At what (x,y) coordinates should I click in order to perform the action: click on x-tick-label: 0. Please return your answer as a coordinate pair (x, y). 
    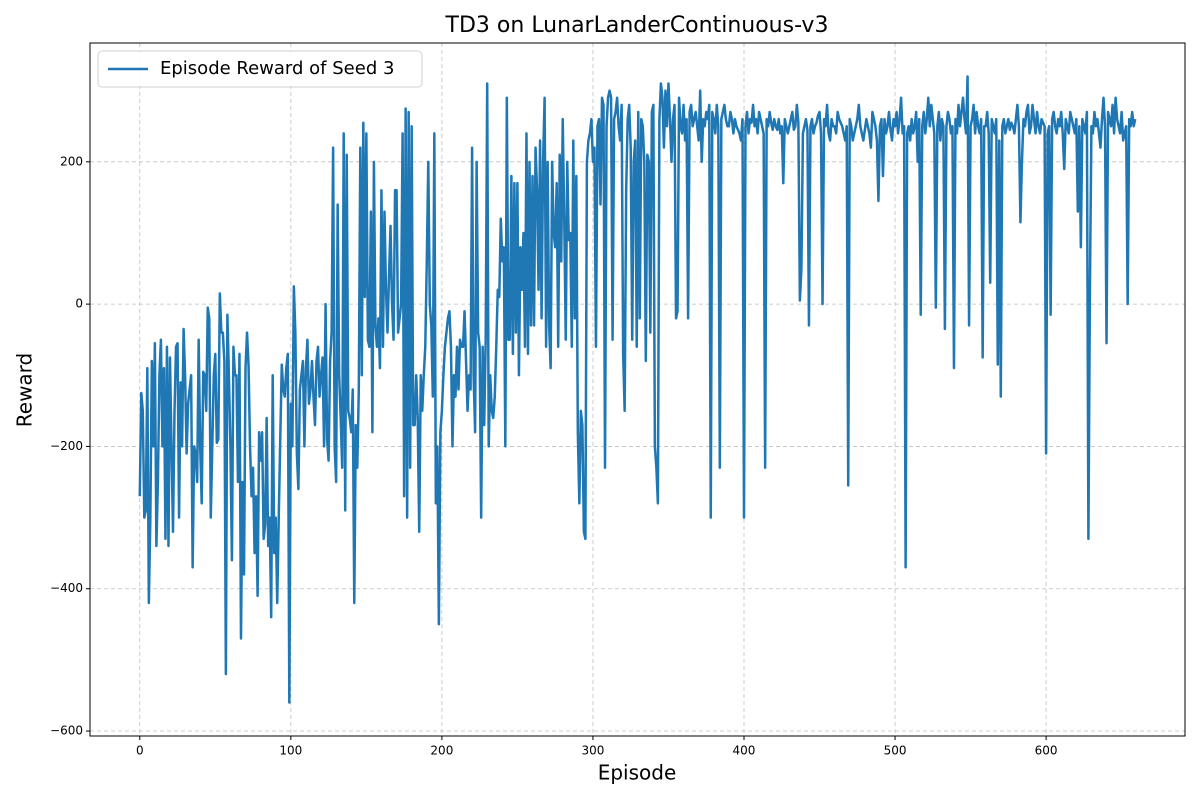
    Looking at the image, I should click on (140, 751).